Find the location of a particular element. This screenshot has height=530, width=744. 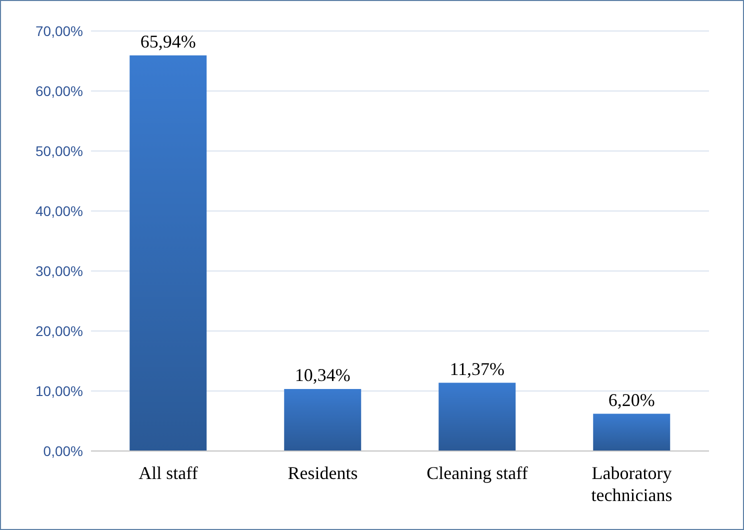

x-tick-label: All staff is located at coordinates (168, 473).